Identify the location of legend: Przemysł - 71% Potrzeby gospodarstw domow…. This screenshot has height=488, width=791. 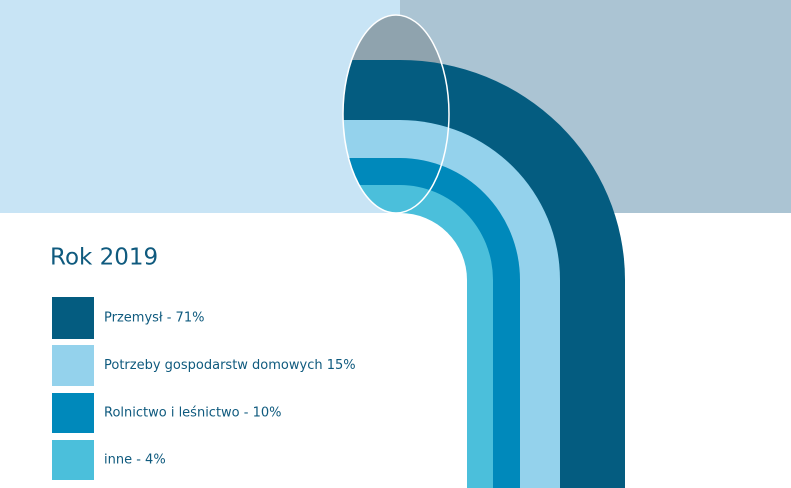
(204, 388).